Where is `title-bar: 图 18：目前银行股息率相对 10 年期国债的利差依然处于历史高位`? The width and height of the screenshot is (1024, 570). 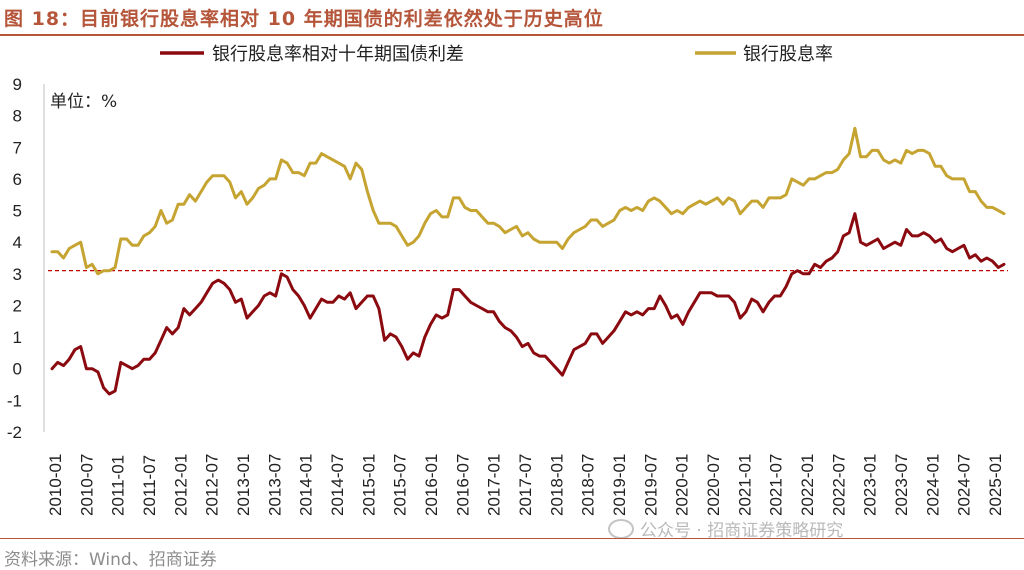
title-bar: 图 18：目前银行股息率相对 10 年期国债的利差依然处于历史高位 is located at coordinates (512, 18).